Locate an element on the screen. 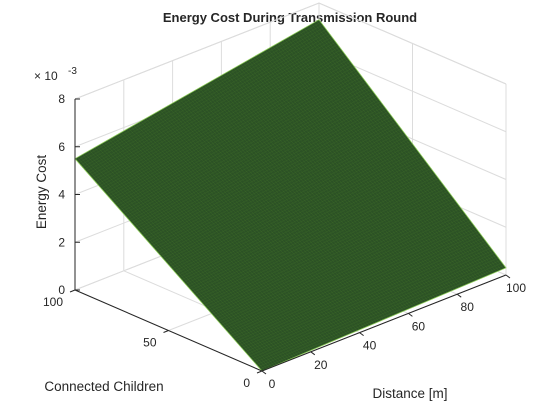 Image resolution: width=560 pixels, height=420 pixels. z-tick-label: 2 is located at coordinates (61, 242).